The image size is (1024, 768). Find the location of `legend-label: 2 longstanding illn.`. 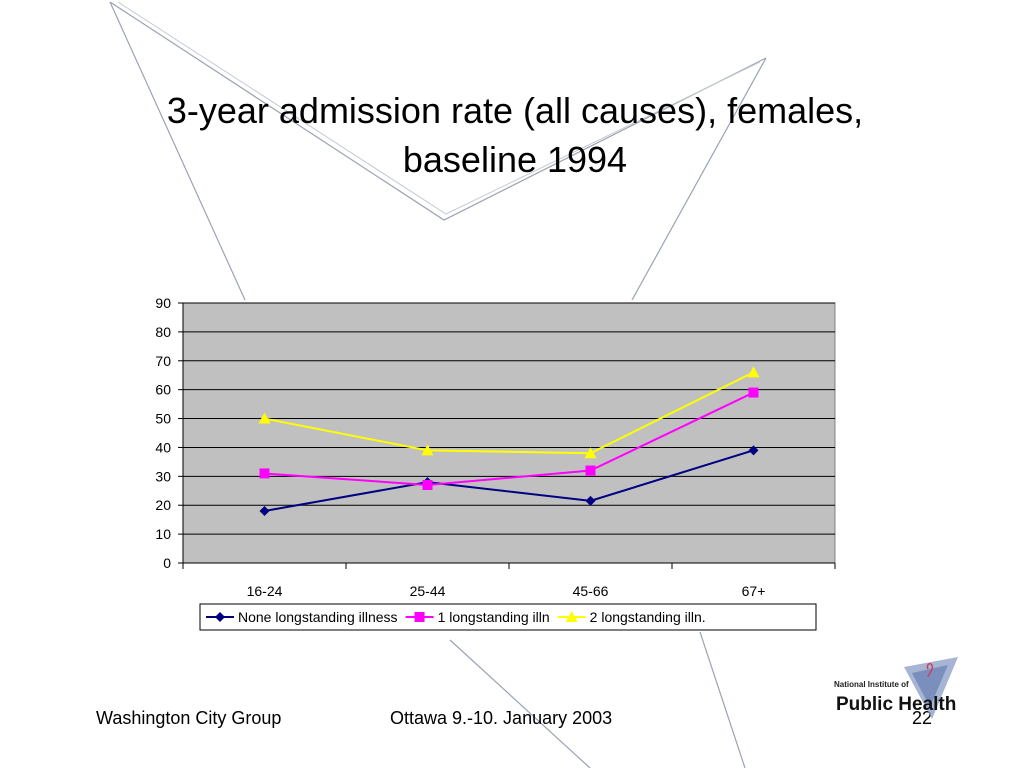

legend-label: 2 longstanding illn. is located at coordinates (648, 617).